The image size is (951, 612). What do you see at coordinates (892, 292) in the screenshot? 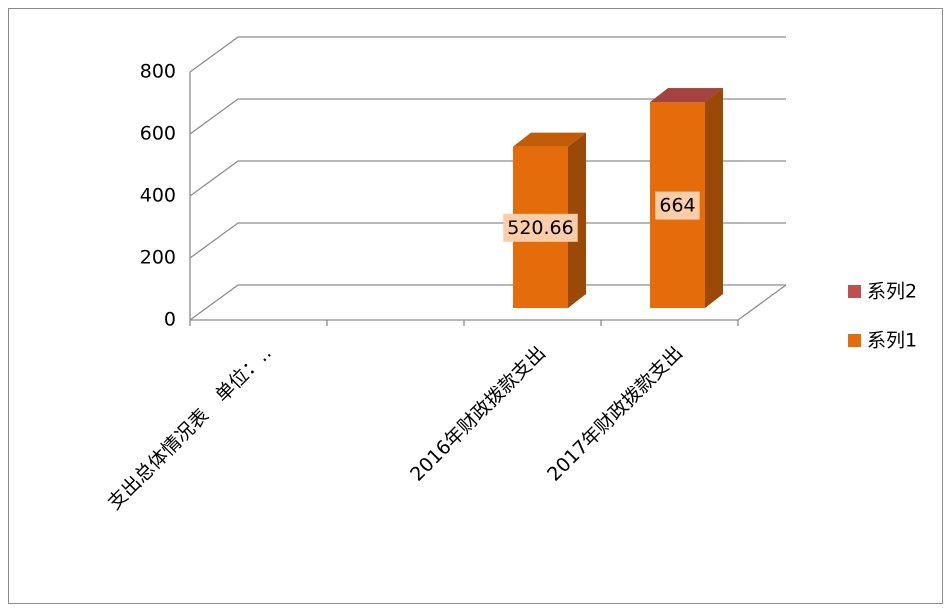
I see `legend-label: 系列2` at bounding box center [892, 292].